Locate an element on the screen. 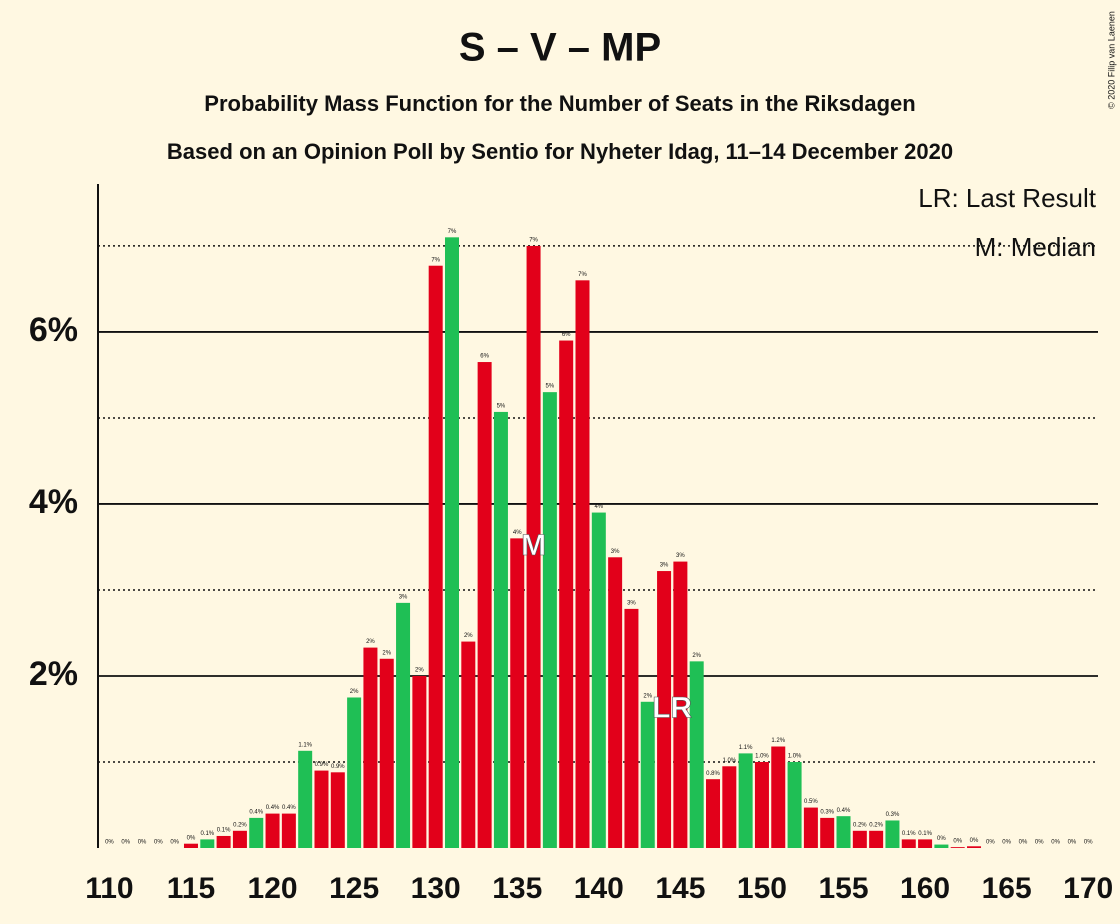 This screenshot has height=924, width=1120. x-tick-label: 140 is located at coordinates (599, 888).